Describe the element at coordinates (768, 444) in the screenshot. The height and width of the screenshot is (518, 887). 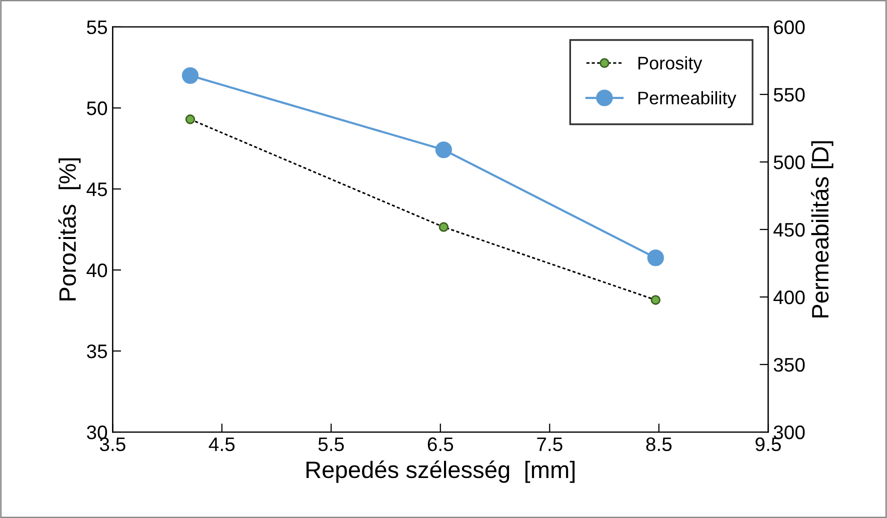
I see `x-tick-label: 9.5` at that location.